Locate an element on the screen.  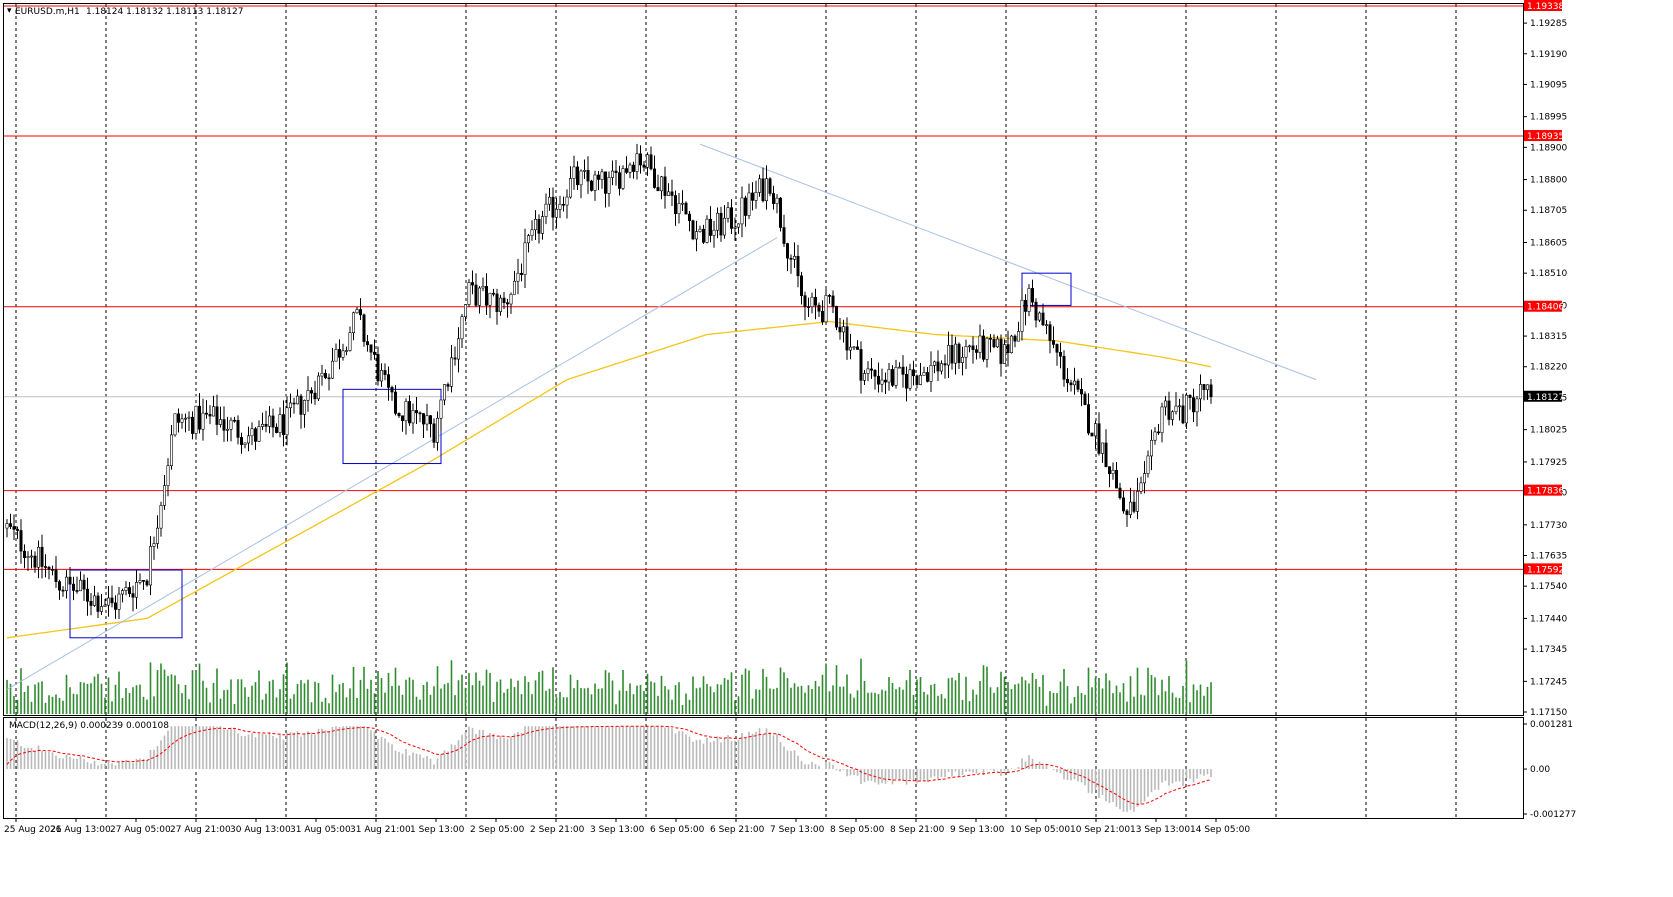
time-tick-label: 10 Sep 21:00 is located at coordinates (1100, 830).